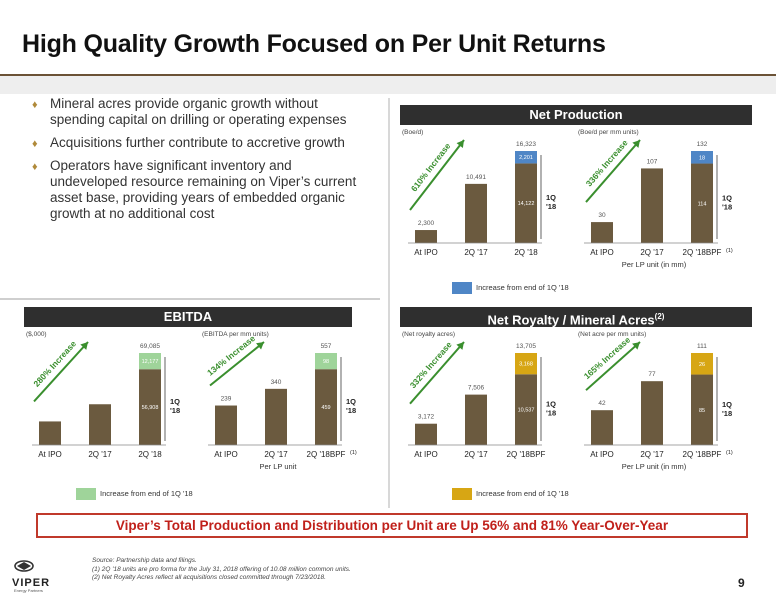 The image size is (776, 600). I want to click on category-label: 2Q '18, so click(150, 454).